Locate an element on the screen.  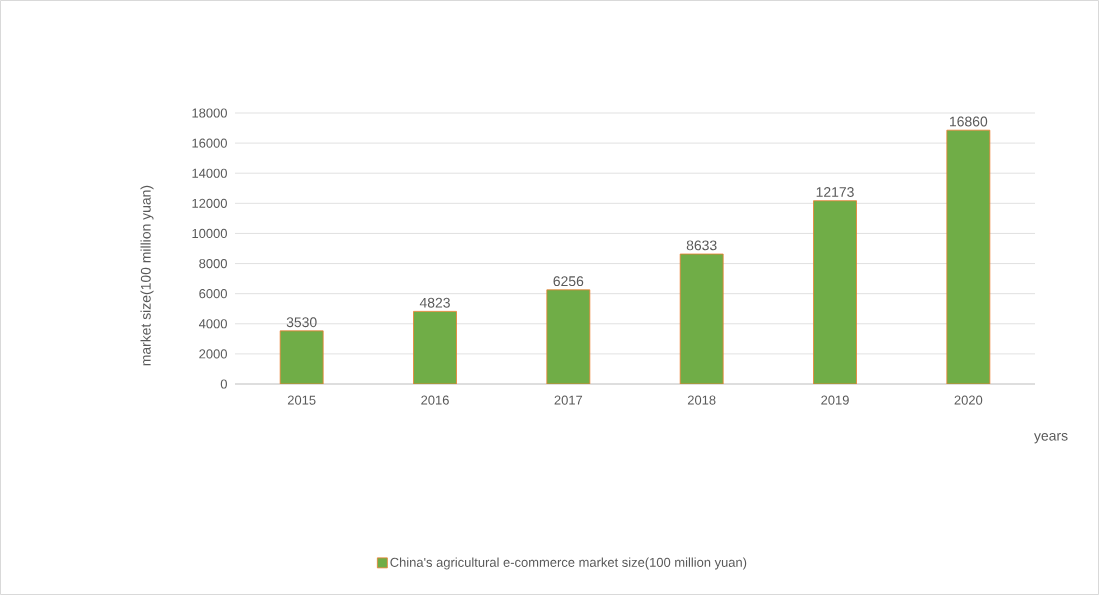
y-tick-label: 16000 is located at coordinates (209, 143).